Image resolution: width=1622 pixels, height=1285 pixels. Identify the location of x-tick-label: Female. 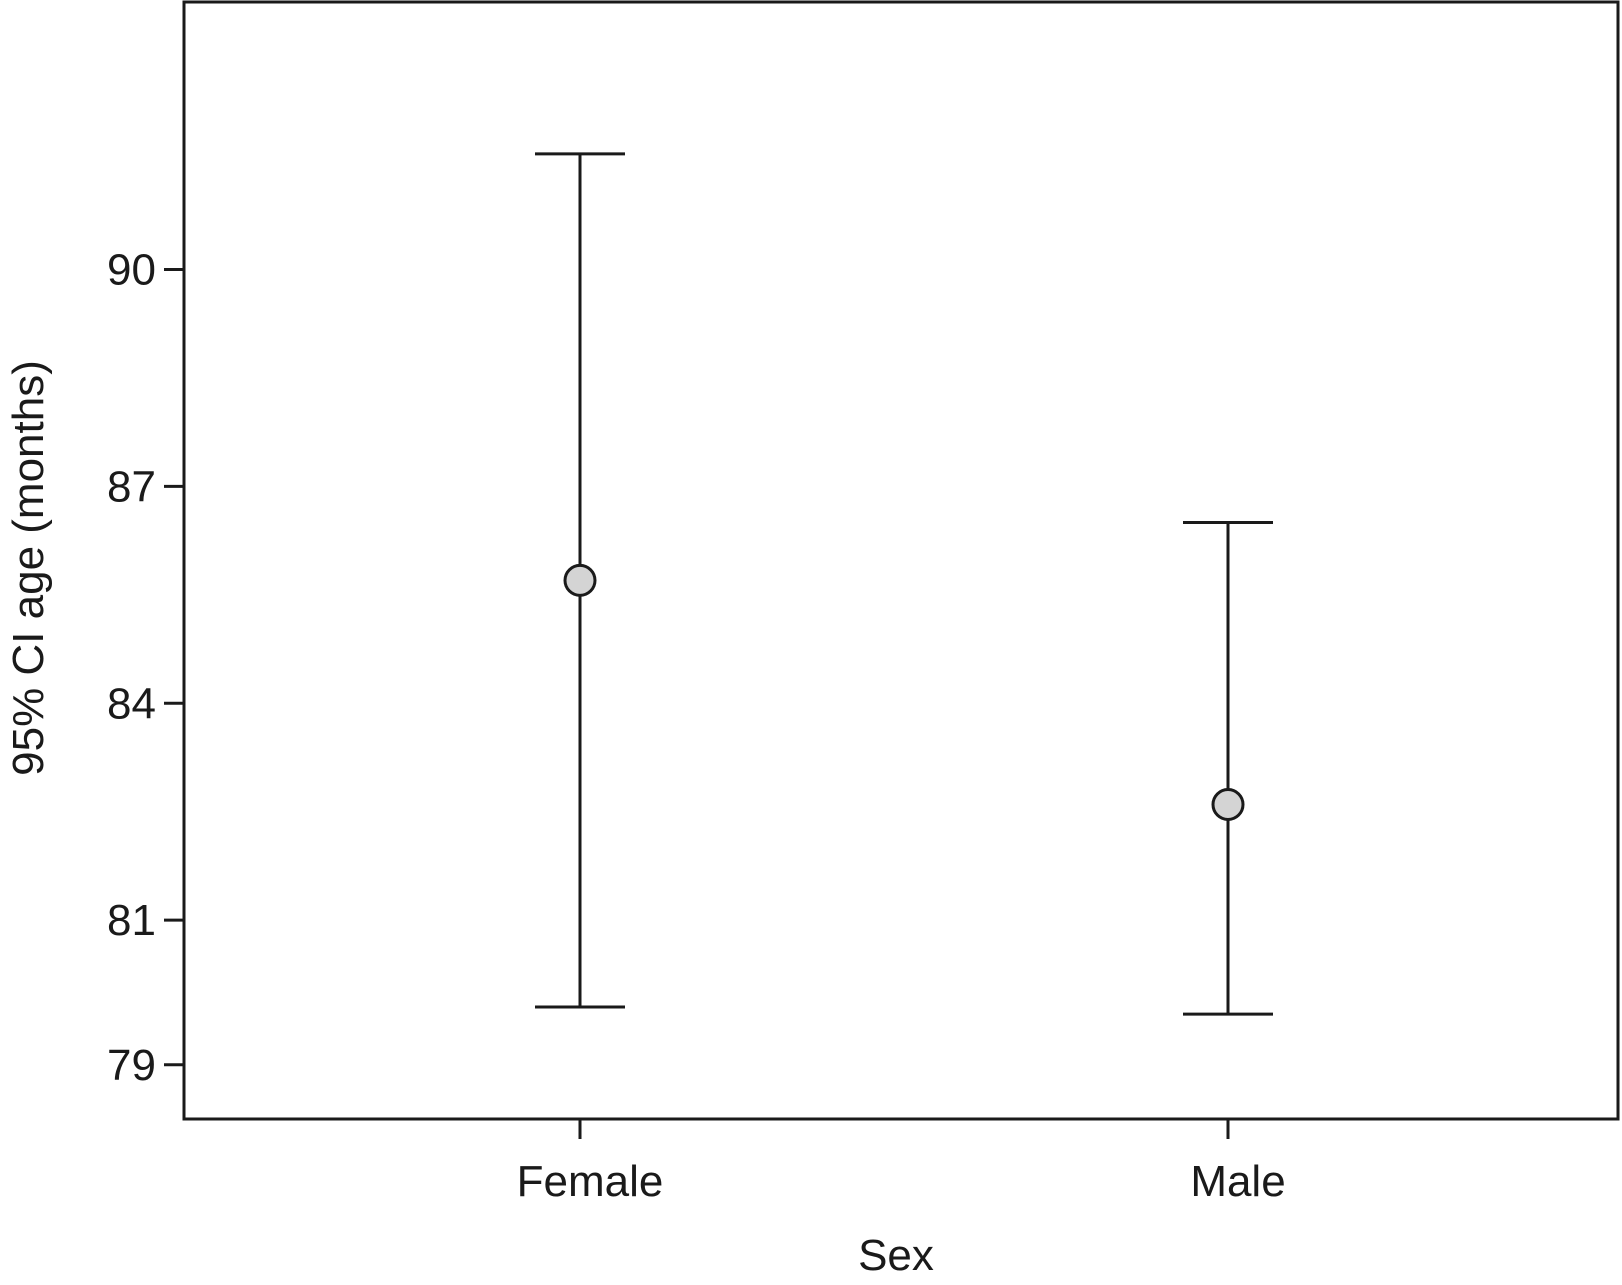
(590, 1181).